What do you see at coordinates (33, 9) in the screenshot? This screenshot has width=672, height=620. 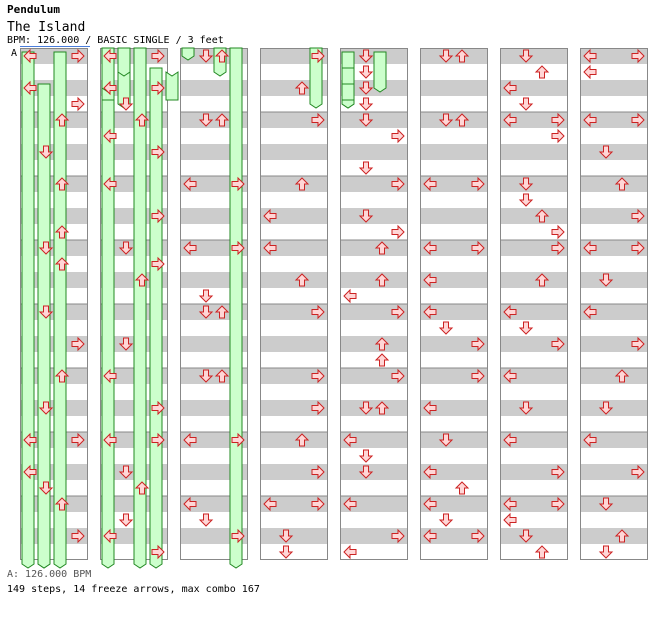 I see `song-artist: Pendulum` at bounding box center [33, 9].